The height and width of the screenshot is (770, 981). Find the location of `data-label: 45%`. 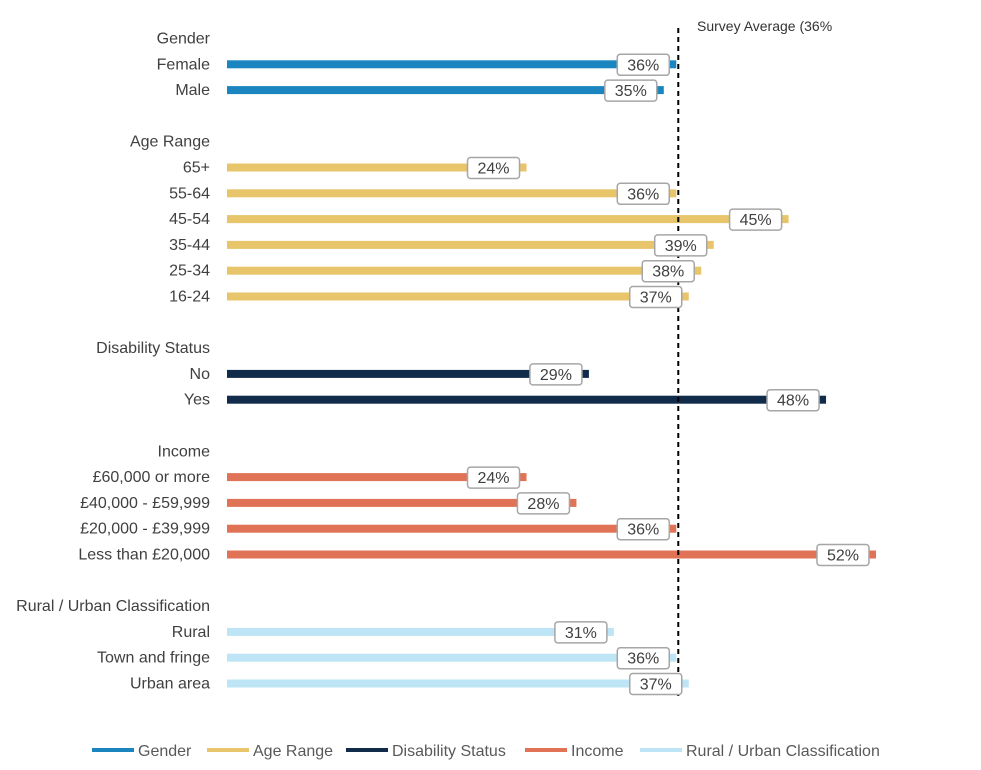

data-label: 45% is located at coordinates (756, 220).